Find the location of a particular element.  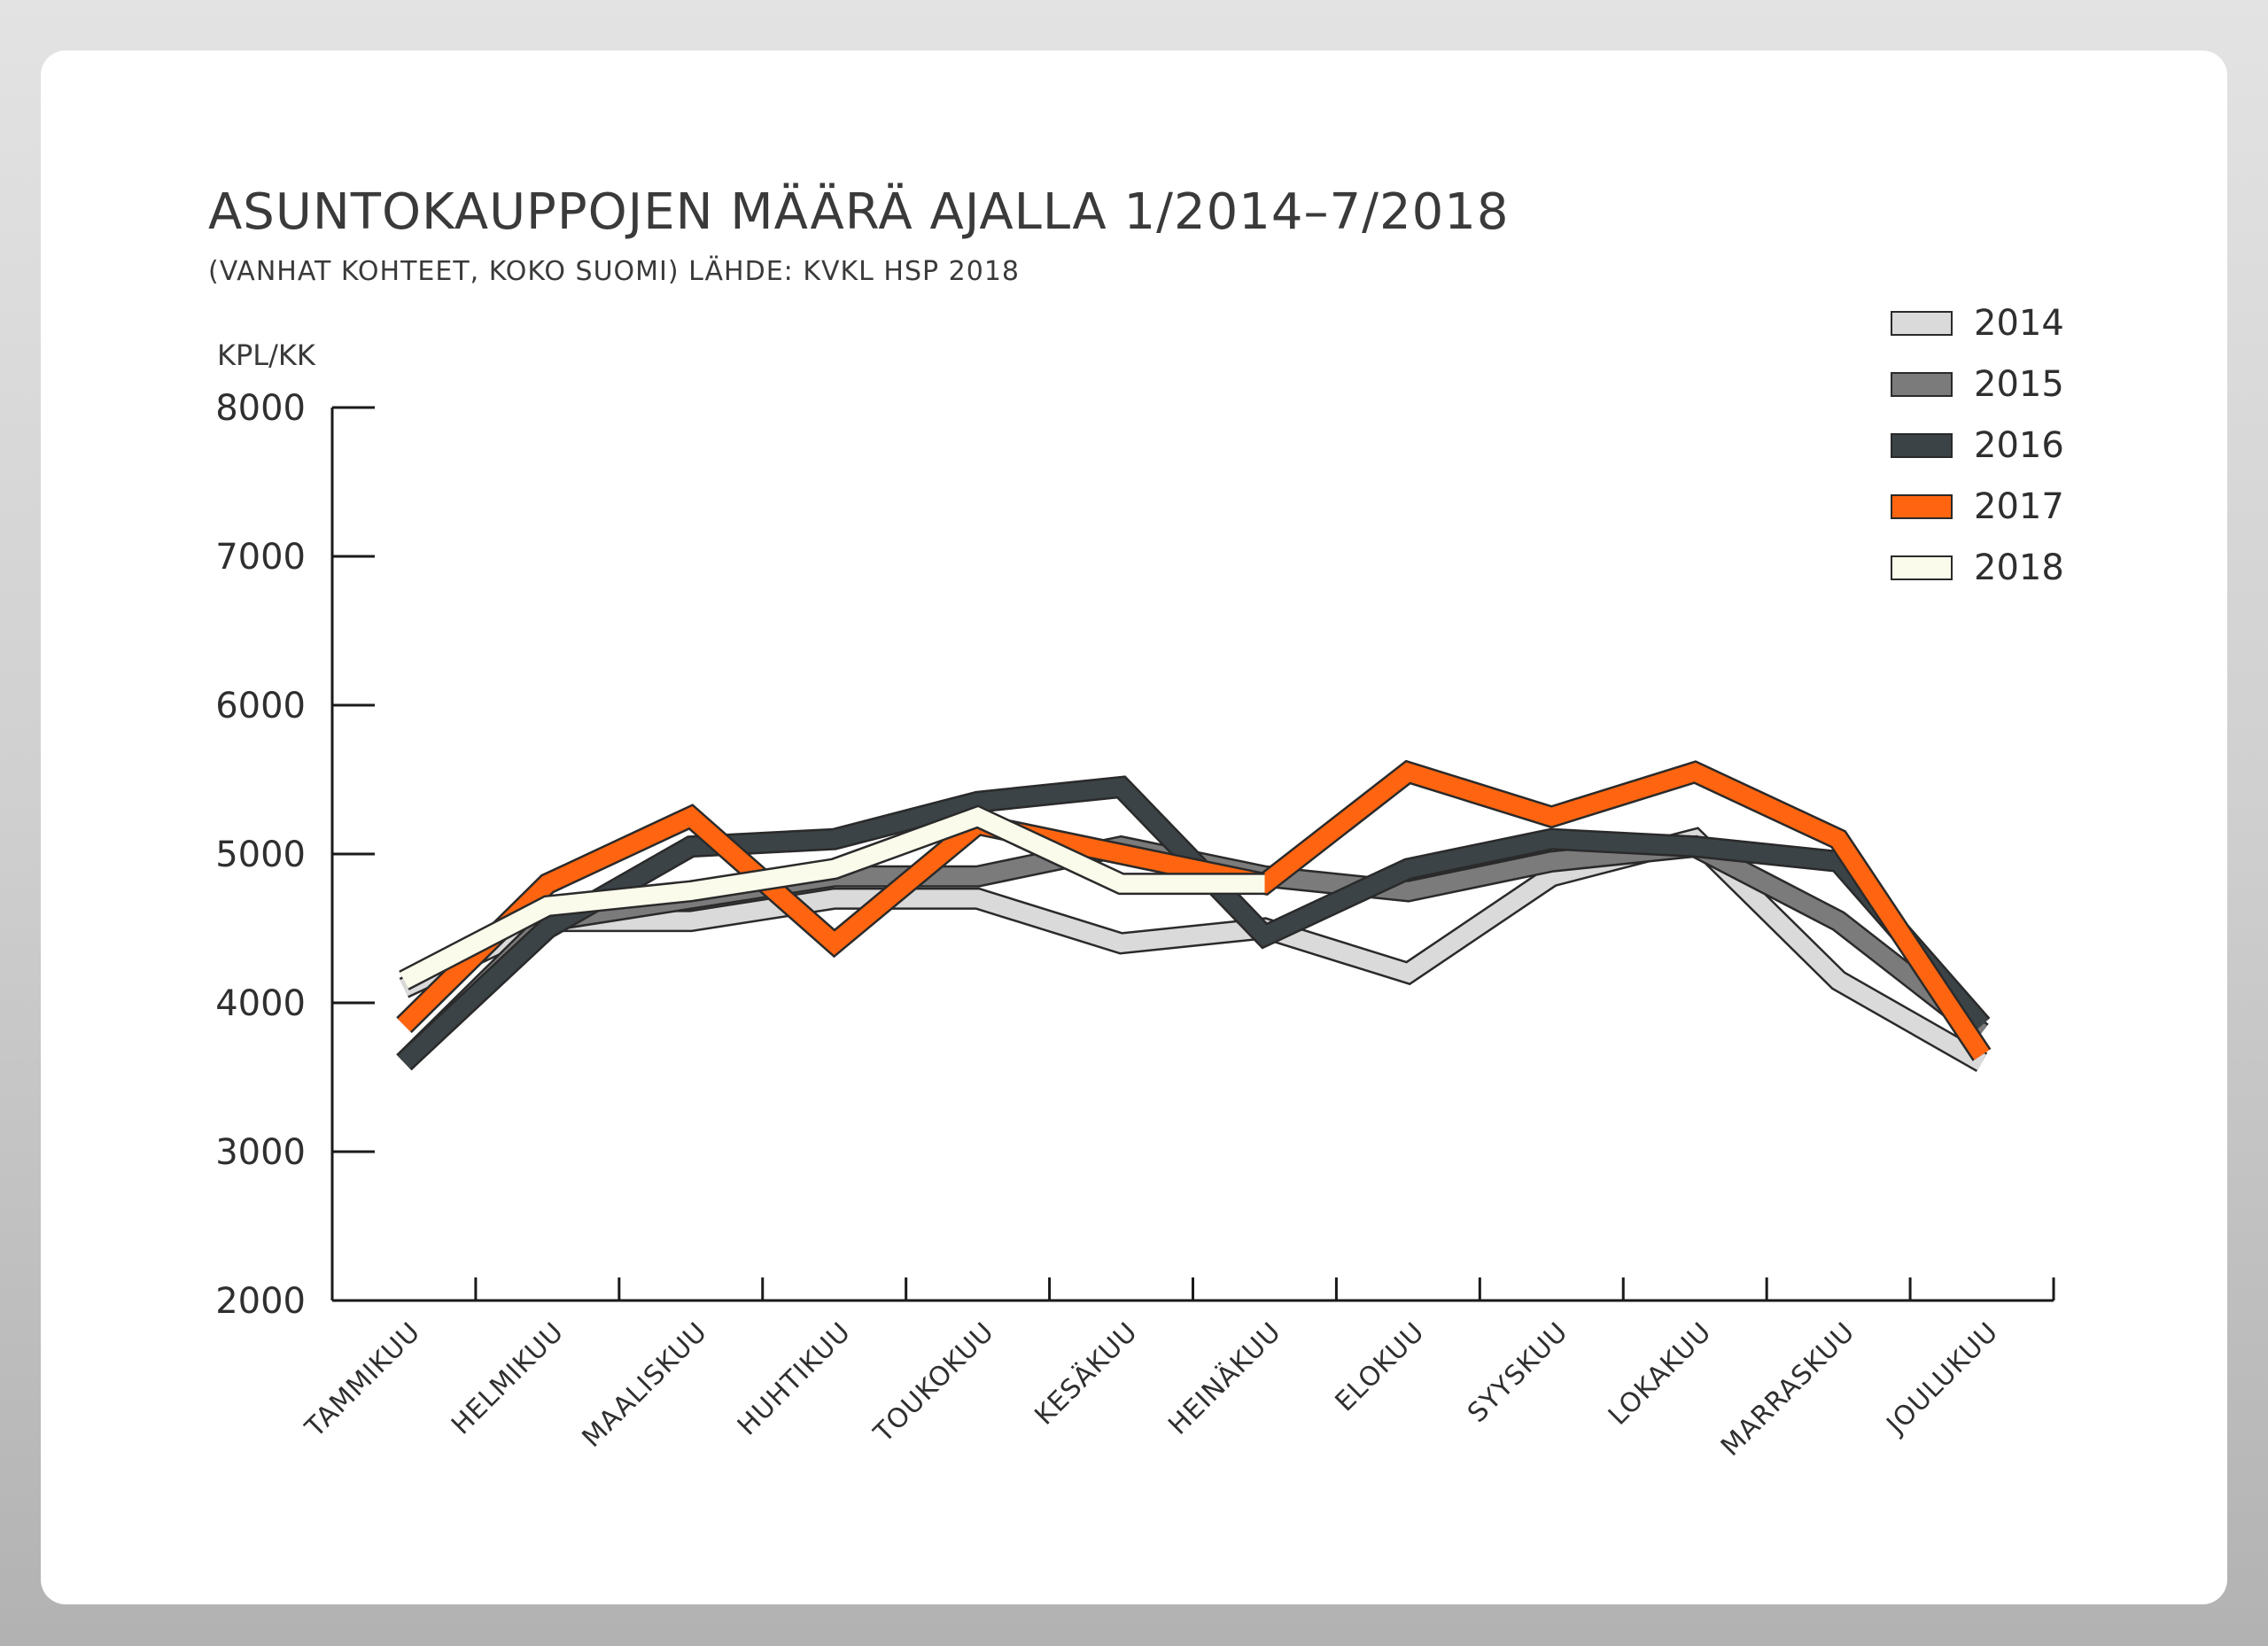

legend-label-2015: 2015 is located at coordinates (2019, 384).